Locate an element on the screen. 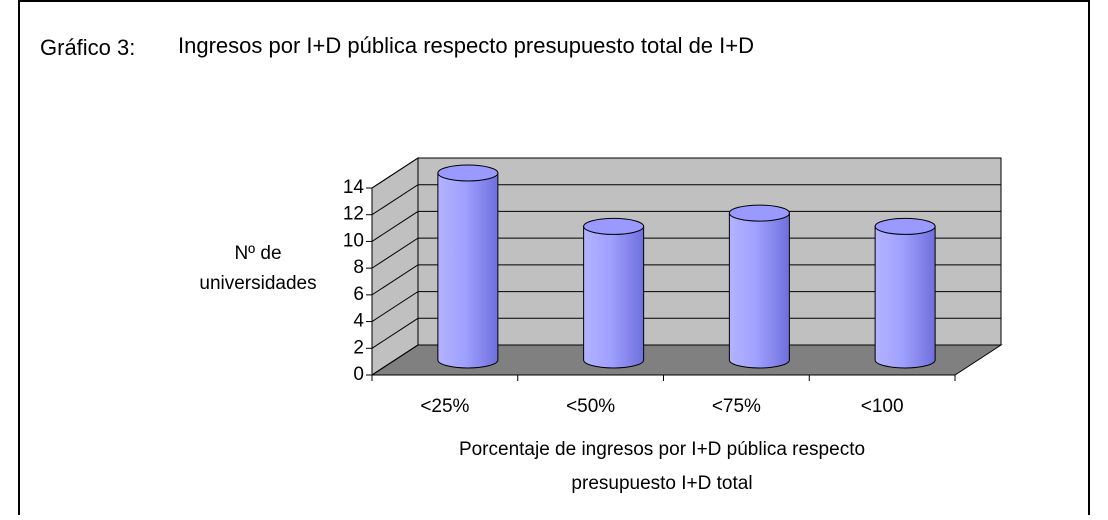  y-axis-label: Nº de is located at coordinates (257, 253).